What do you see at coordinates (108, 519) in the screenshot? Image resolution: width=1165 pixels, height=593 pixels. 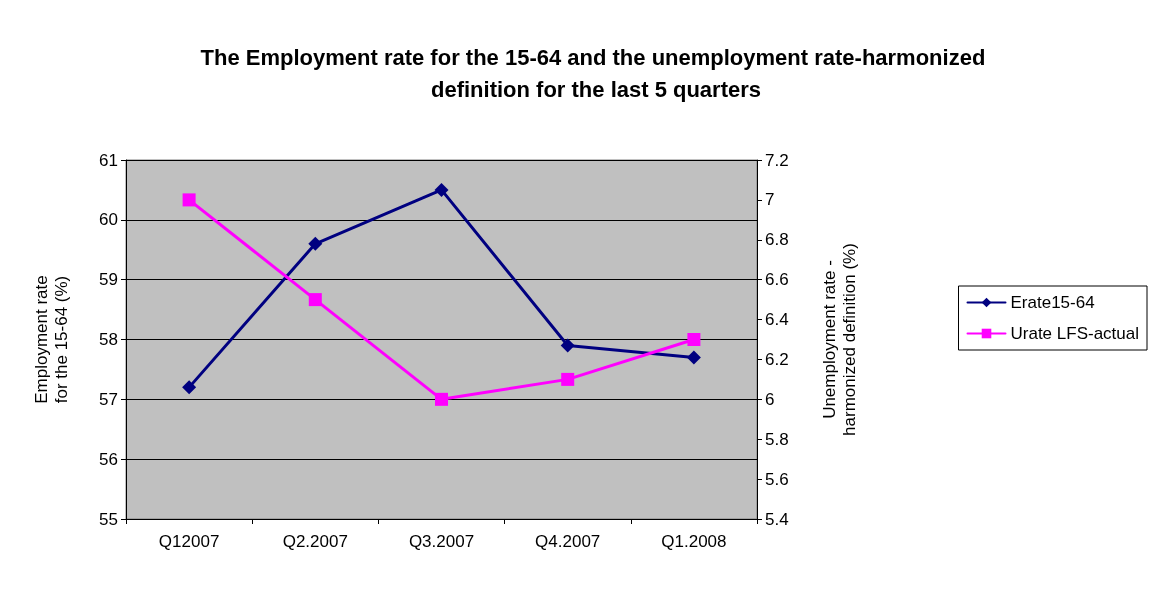 I see `y-tick-label: 55` at bounding box center [108, 519].